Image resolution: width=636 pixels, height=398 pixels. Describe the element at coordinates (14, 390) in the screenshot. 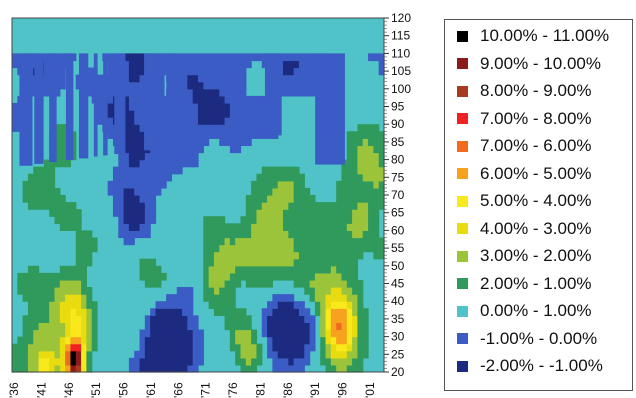

I see `x-tick-label: '36` at that location.